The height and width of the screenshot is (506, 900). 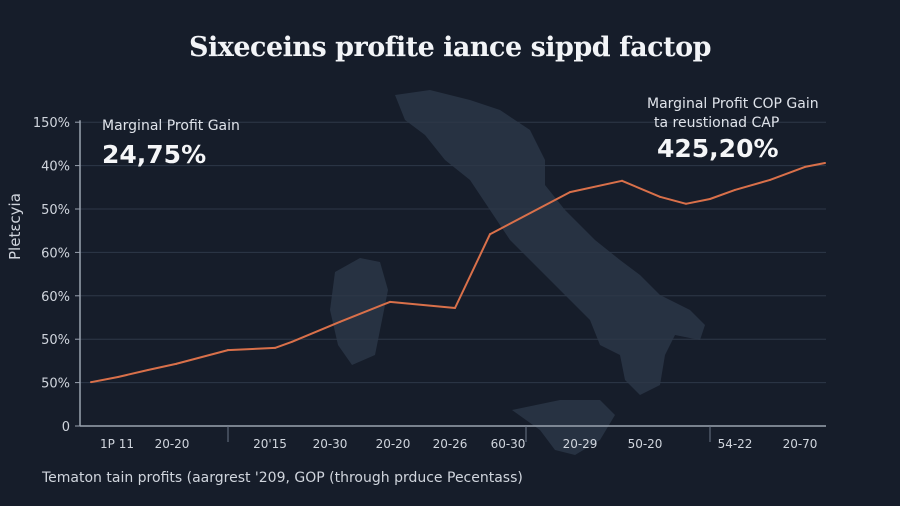 I want to click on x-tick-label: 20-26, so click(x=450, y=444).